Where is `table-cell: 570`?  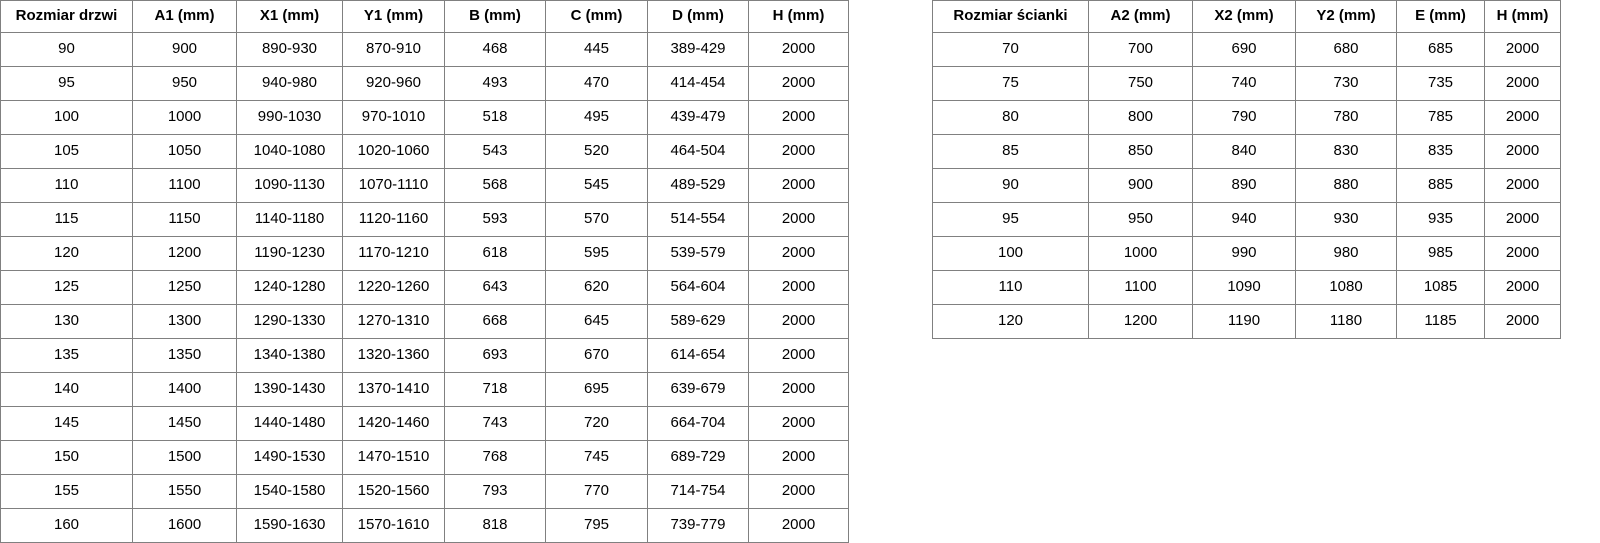 table-cell: 570 is located at coordinates (596, 219).